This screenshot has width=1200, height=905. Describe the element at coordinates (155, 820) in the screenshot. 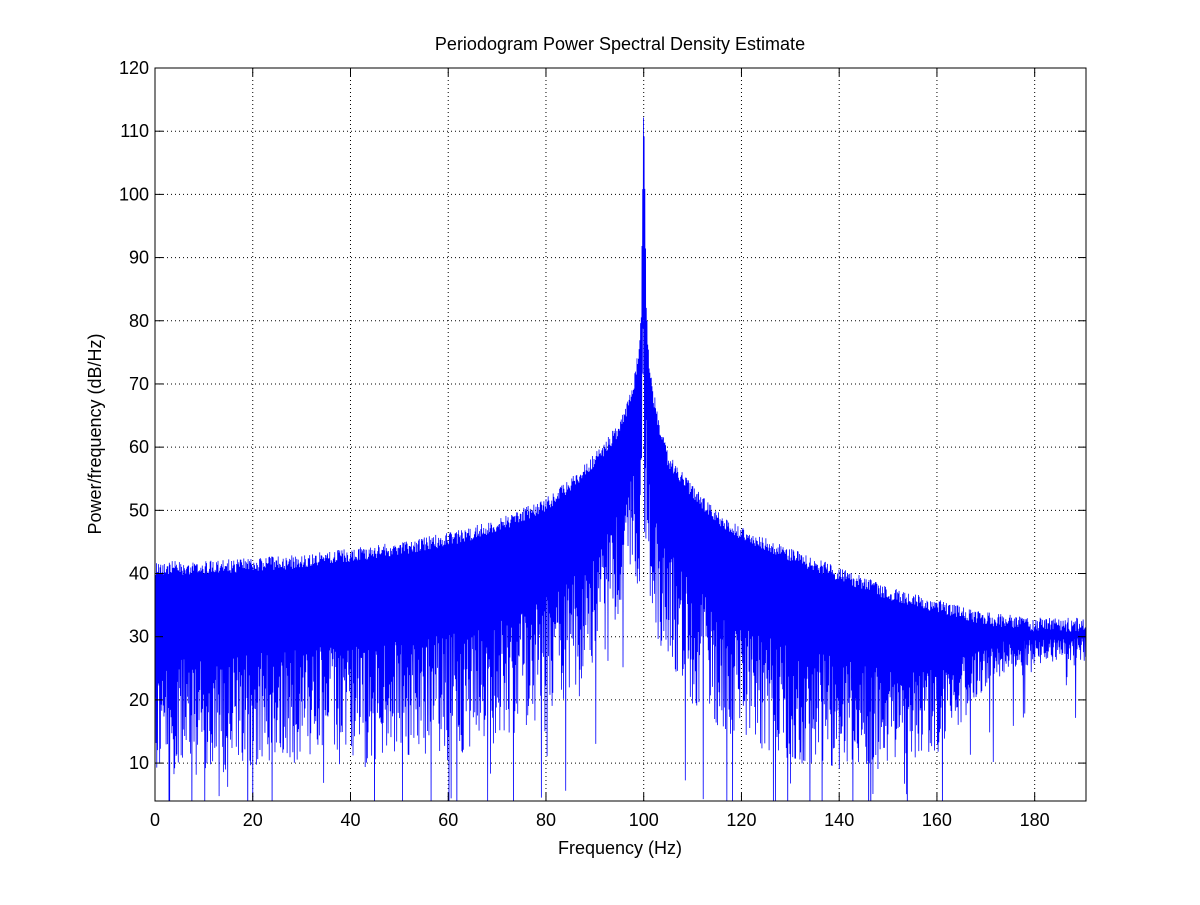

I see `x-tick-label: 0` at that location.